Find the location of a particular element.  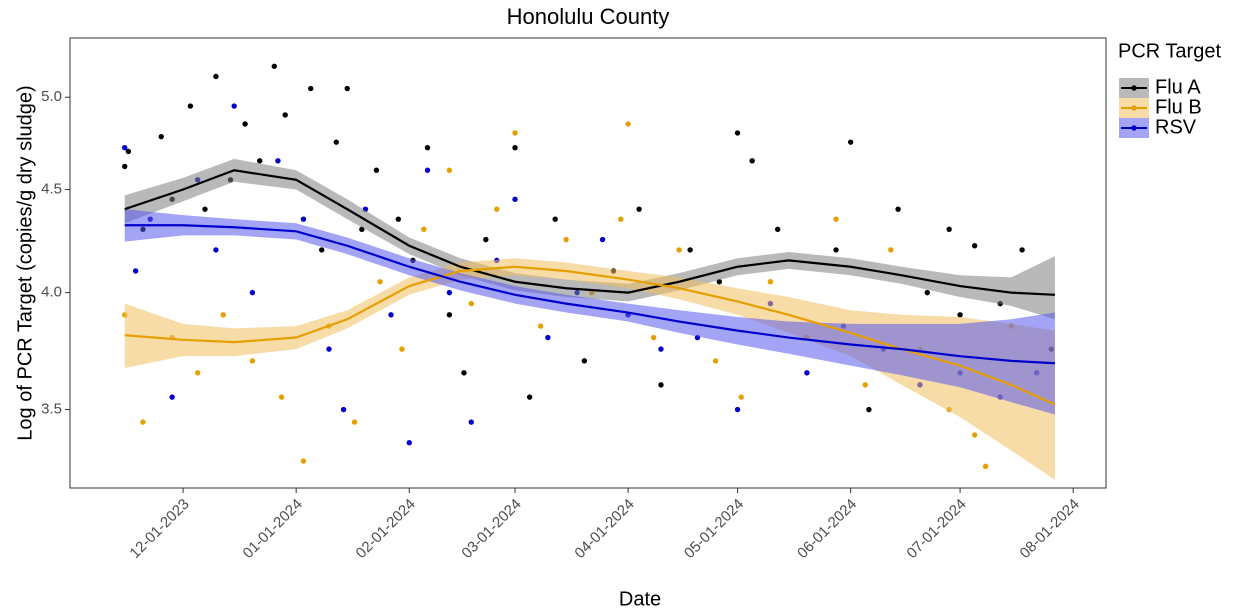

y-tick-label: 4.5 is located at coordinates (51, 188).